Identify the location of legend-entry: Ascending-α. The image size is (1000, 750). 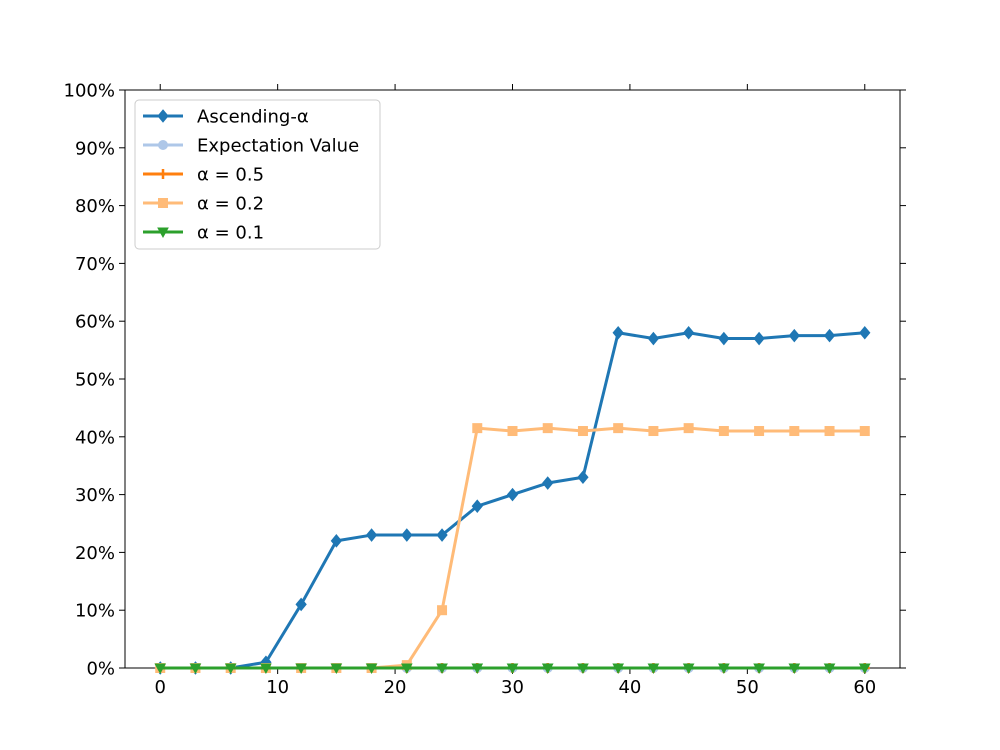
(226, 117).